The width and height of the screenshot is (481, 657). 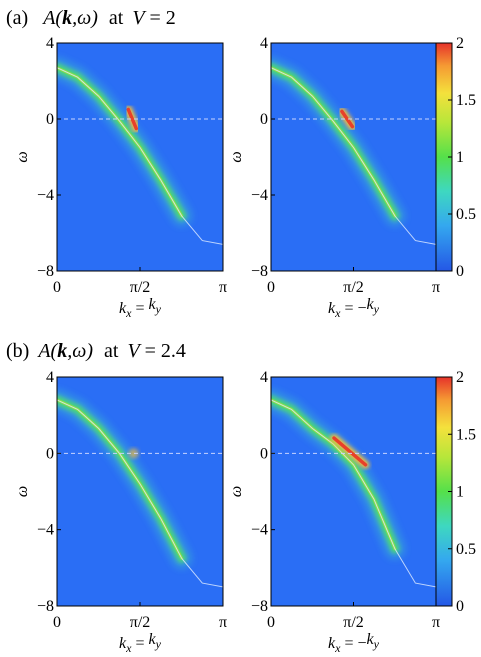 What do you see at coordinates (96, 351) in the screenshot?
I see `title-b: (b) A(k,ω) at V = 2.4` at bounding box center [96, 351].